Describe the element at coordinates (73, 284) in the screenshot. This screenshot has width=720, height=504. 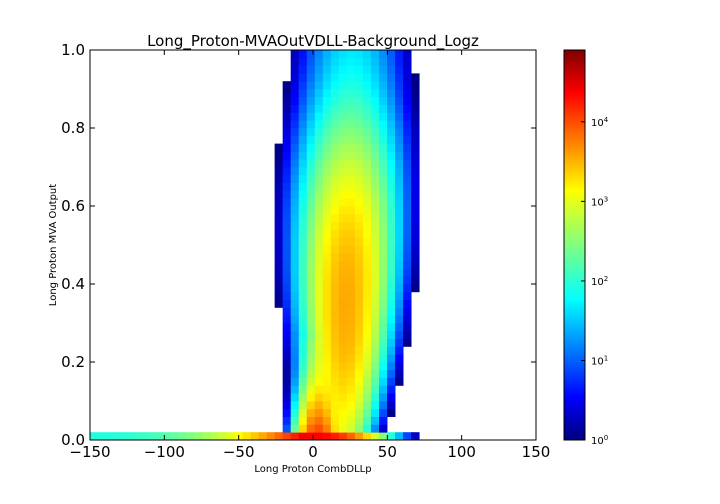
I see `y-tick-label: 0.4` at that location.